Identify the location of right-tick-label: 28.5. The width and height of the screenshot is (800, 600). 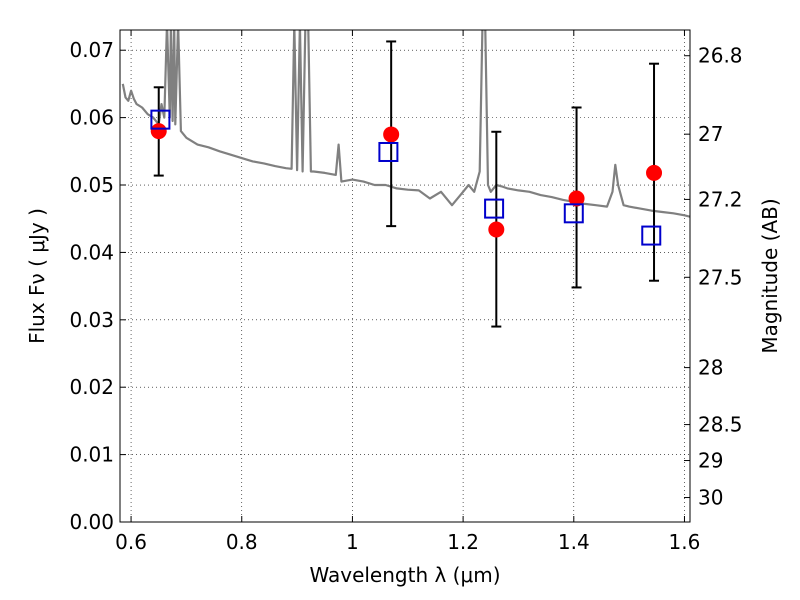
(720, 425).